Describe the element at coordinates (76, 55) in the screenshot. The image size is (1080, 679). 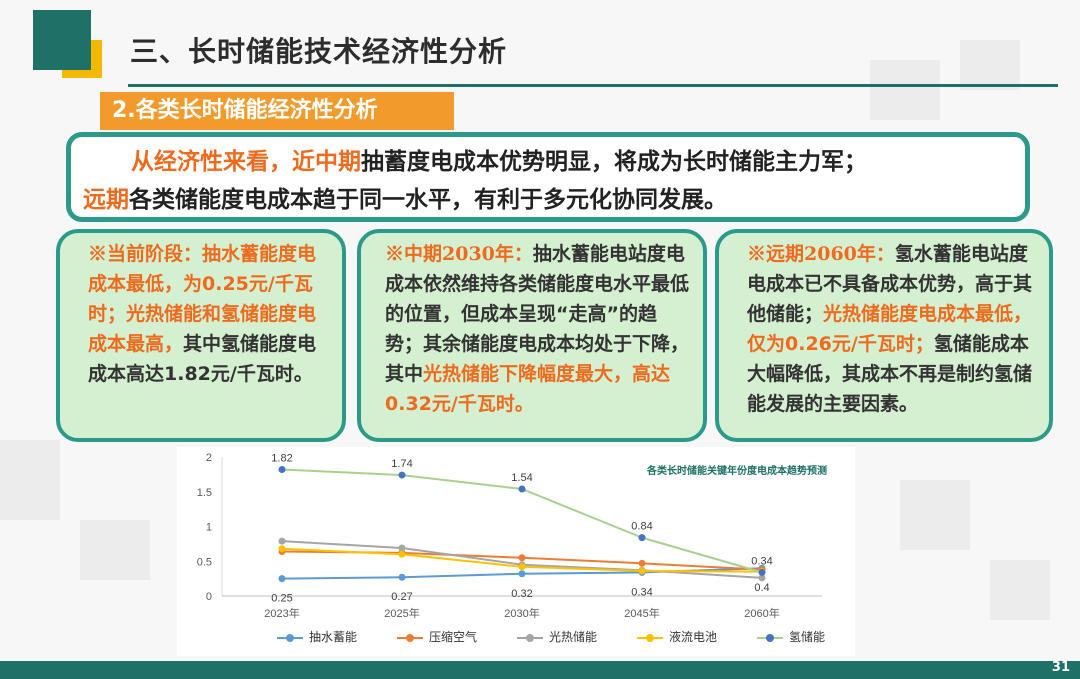
I see `logo-block-green-overlap` at that location.